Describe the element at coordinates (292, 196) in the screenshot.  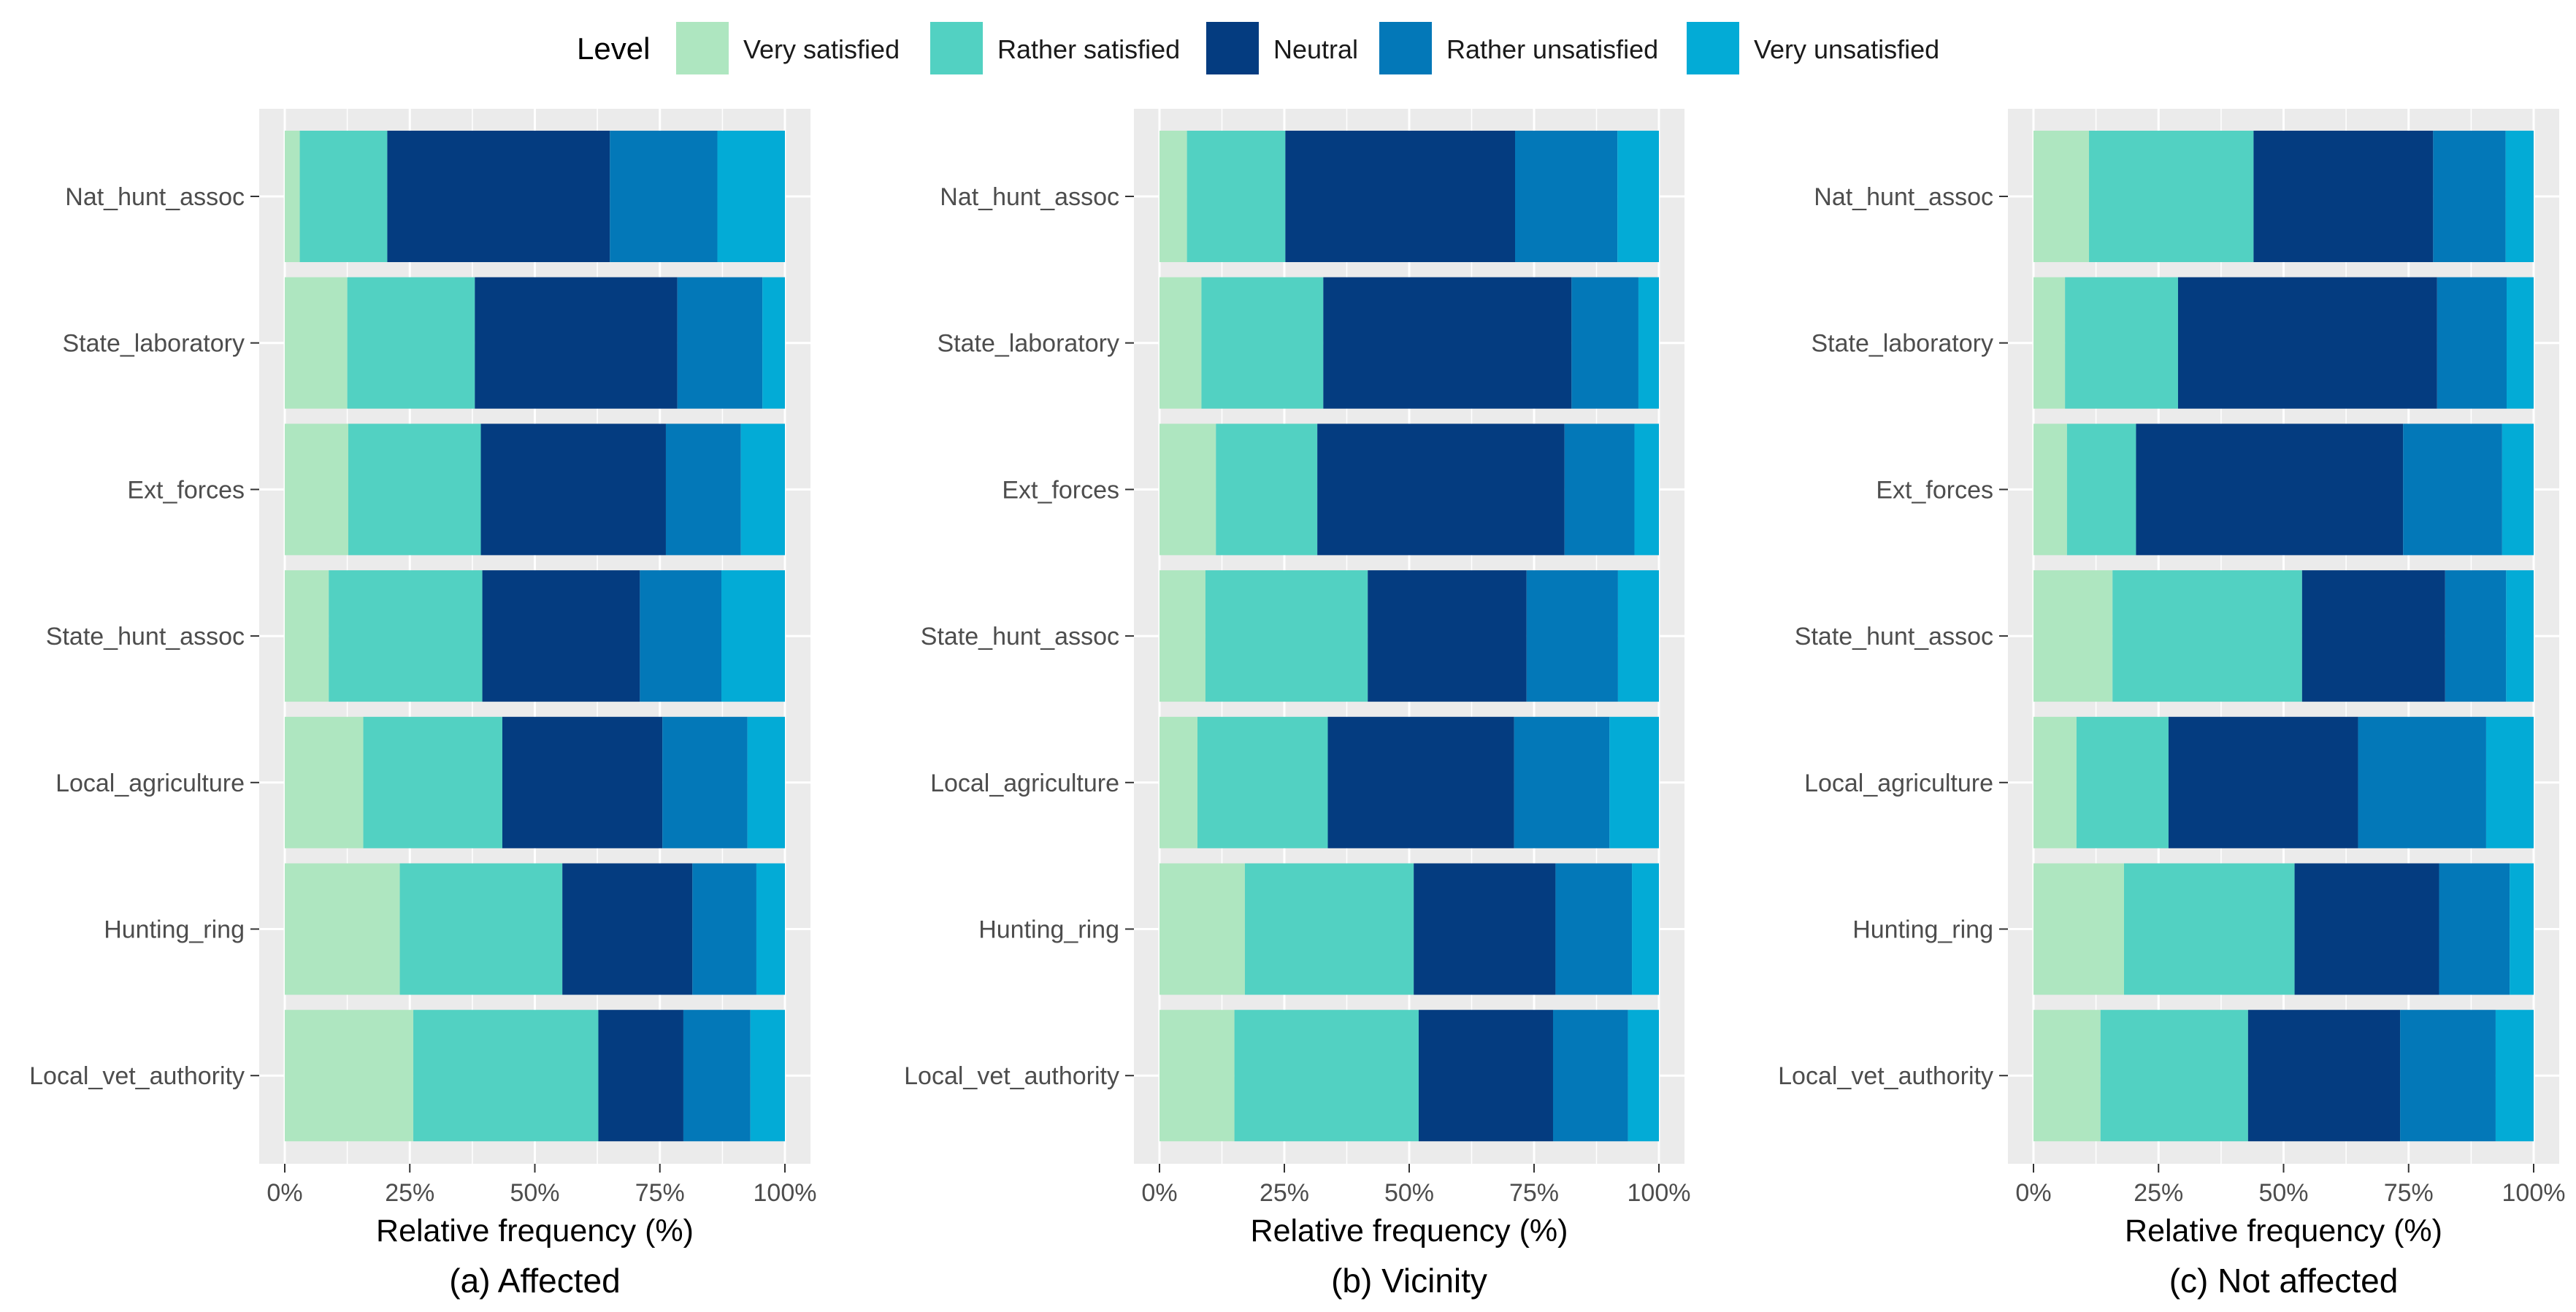
I see `bar-segment-nat-hunt-assoc-very-satisfied` at that location.